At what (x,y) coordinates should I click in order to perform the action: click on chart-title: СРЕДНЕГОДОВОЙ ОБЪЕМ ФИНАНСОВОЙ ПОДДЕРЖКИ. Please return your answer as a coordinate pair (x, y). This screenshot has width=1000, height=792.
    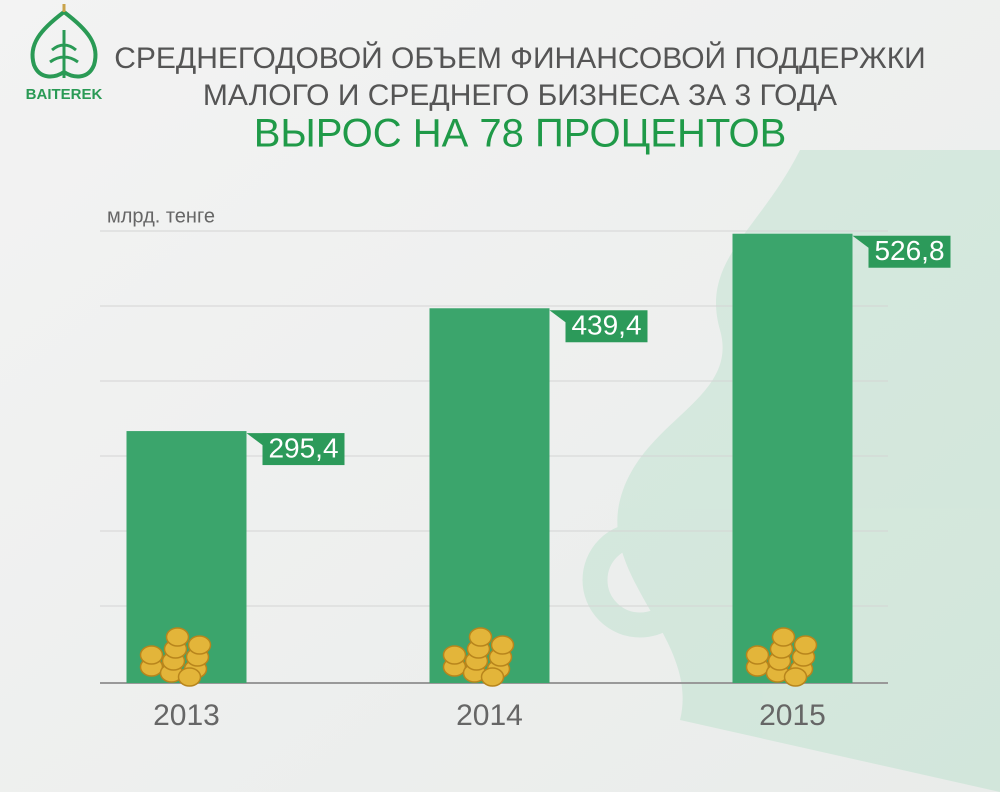
    Looking at the image, I should click on (520, 58).